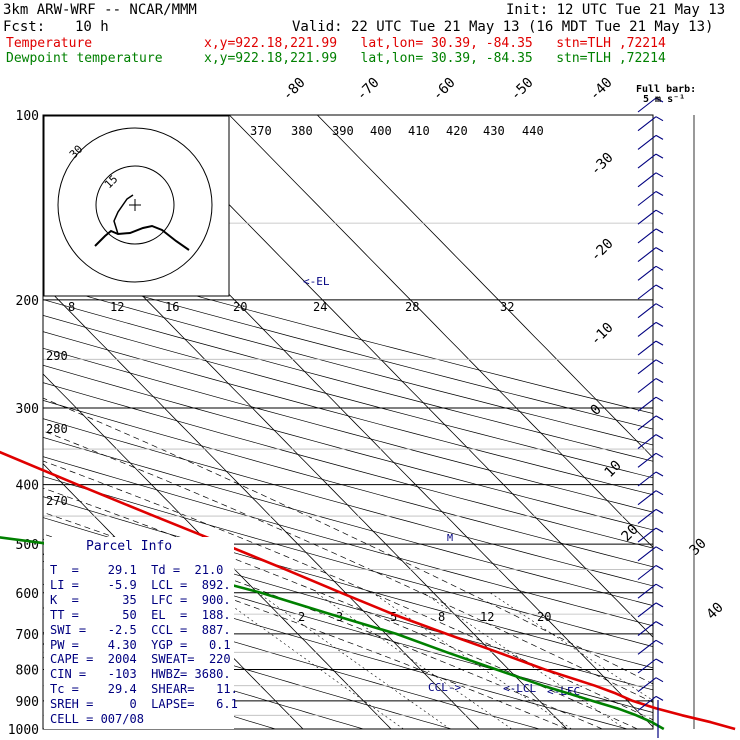 This screenshot has width=740, height=740. Describe the element at coordinates (117, 307) in the screenshot. I see `speed-tick-label: 12` at that location.